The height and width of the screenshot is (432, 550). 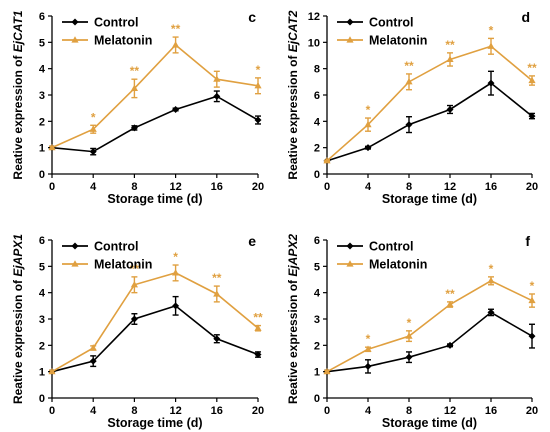 I want to click on y-axis-label-gene: EjAPX2, so click(x=293, y=255).